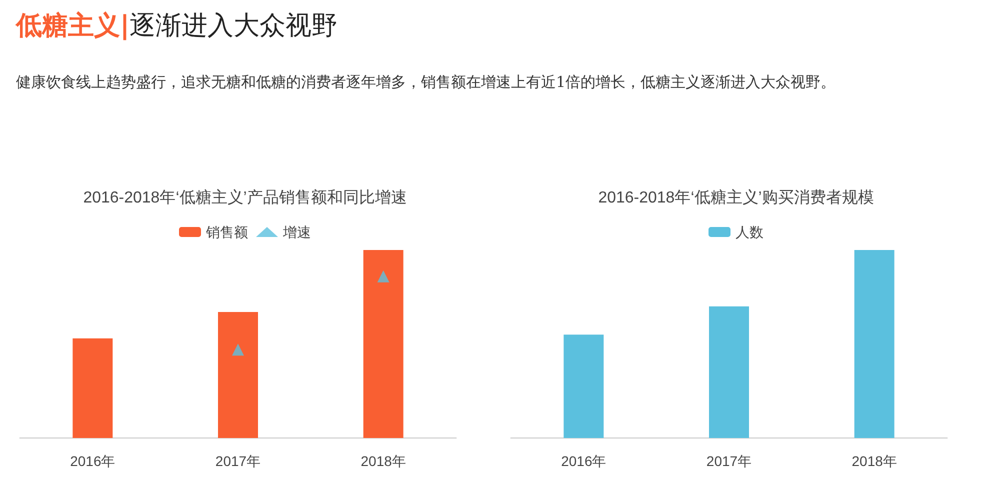  Describe the element at coordinates (245, 197) in the screenshot. I see `chart-title: 2016-2018年‘低糖主义’产品销售额和同比增速` at that location.